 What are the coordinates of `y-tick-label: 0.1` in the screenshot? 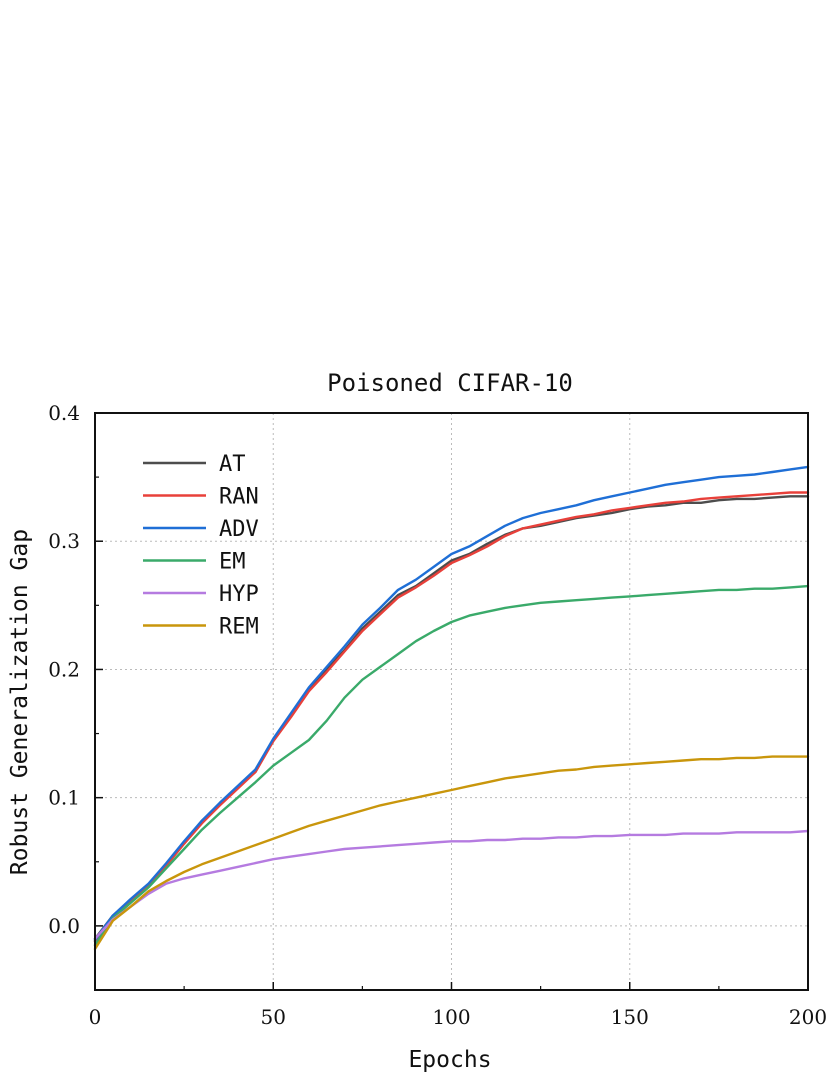 It's located at (64, 798).